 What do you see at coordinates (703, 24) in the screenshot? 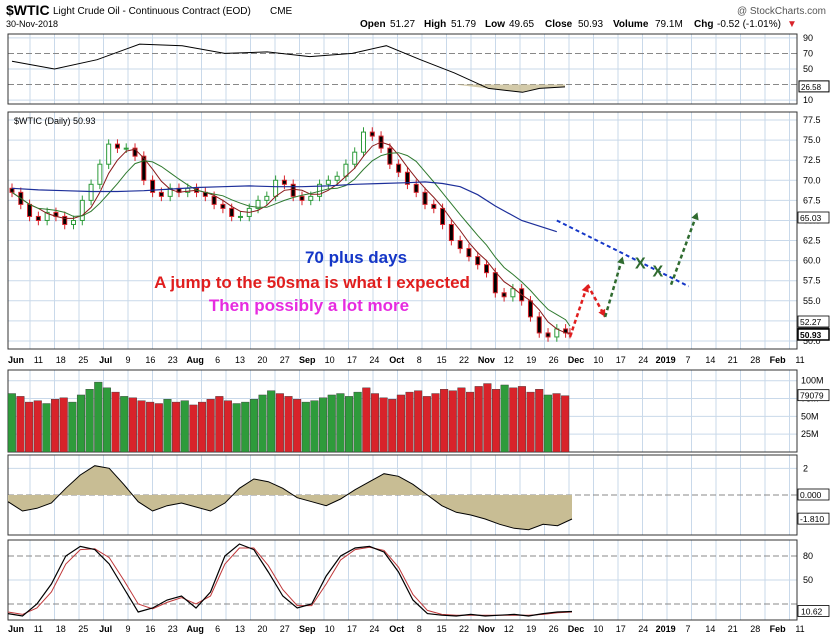
I see `chg-label: Chg` at bounding box center [703, 24].